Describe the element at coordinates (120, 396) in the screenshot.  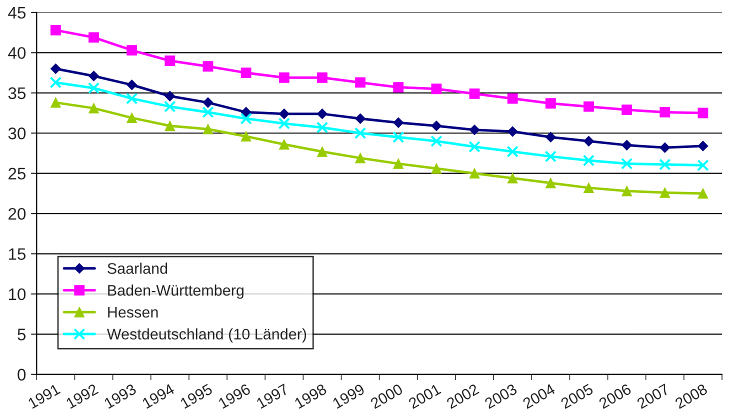
I see `x-tick-label: 1993` at that location.